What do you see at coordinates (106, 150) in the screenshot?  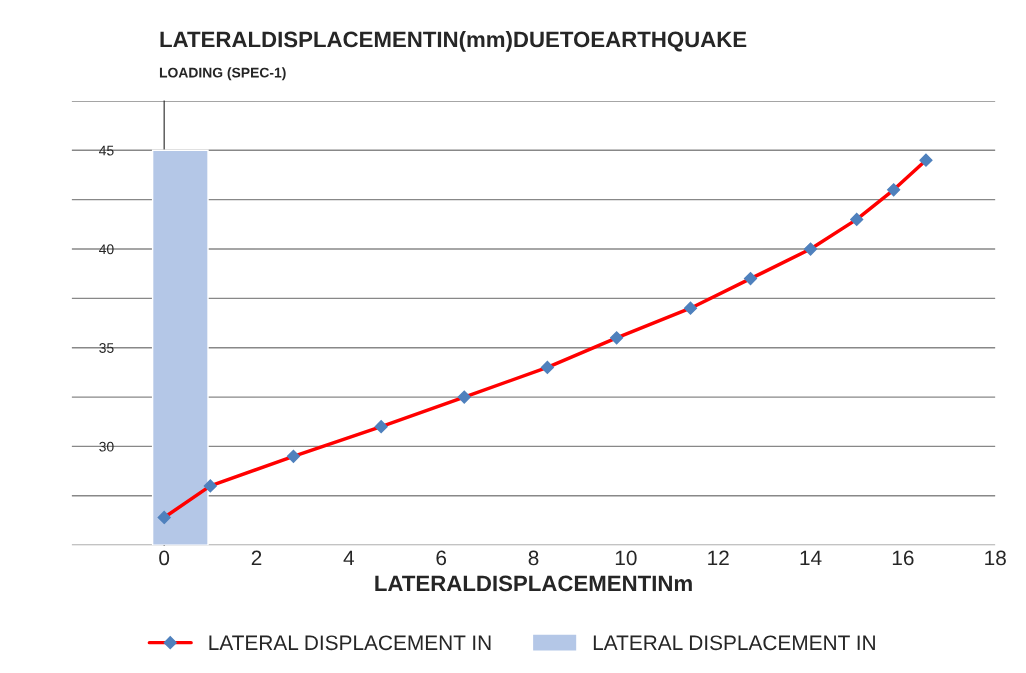 I see `y-tick-label: 45` at bounding box center [106, 150].